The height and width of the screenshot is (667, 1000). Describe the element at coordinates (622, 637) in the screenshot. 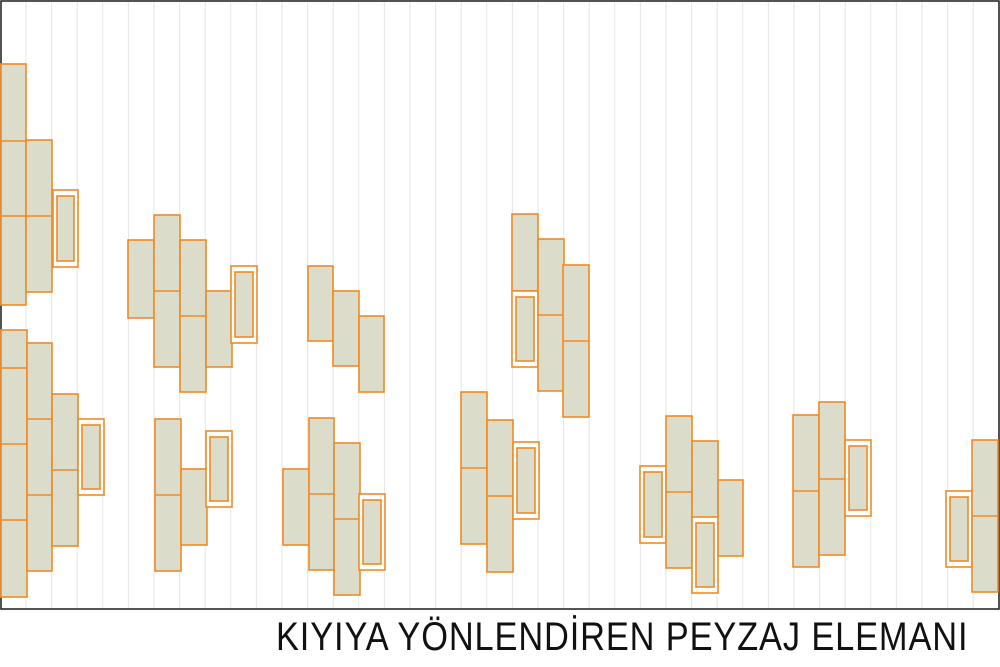

I see `diagram-caption: KIYIYA YÖNLENDİREN PEYZAJ ELEMANI` at that location.